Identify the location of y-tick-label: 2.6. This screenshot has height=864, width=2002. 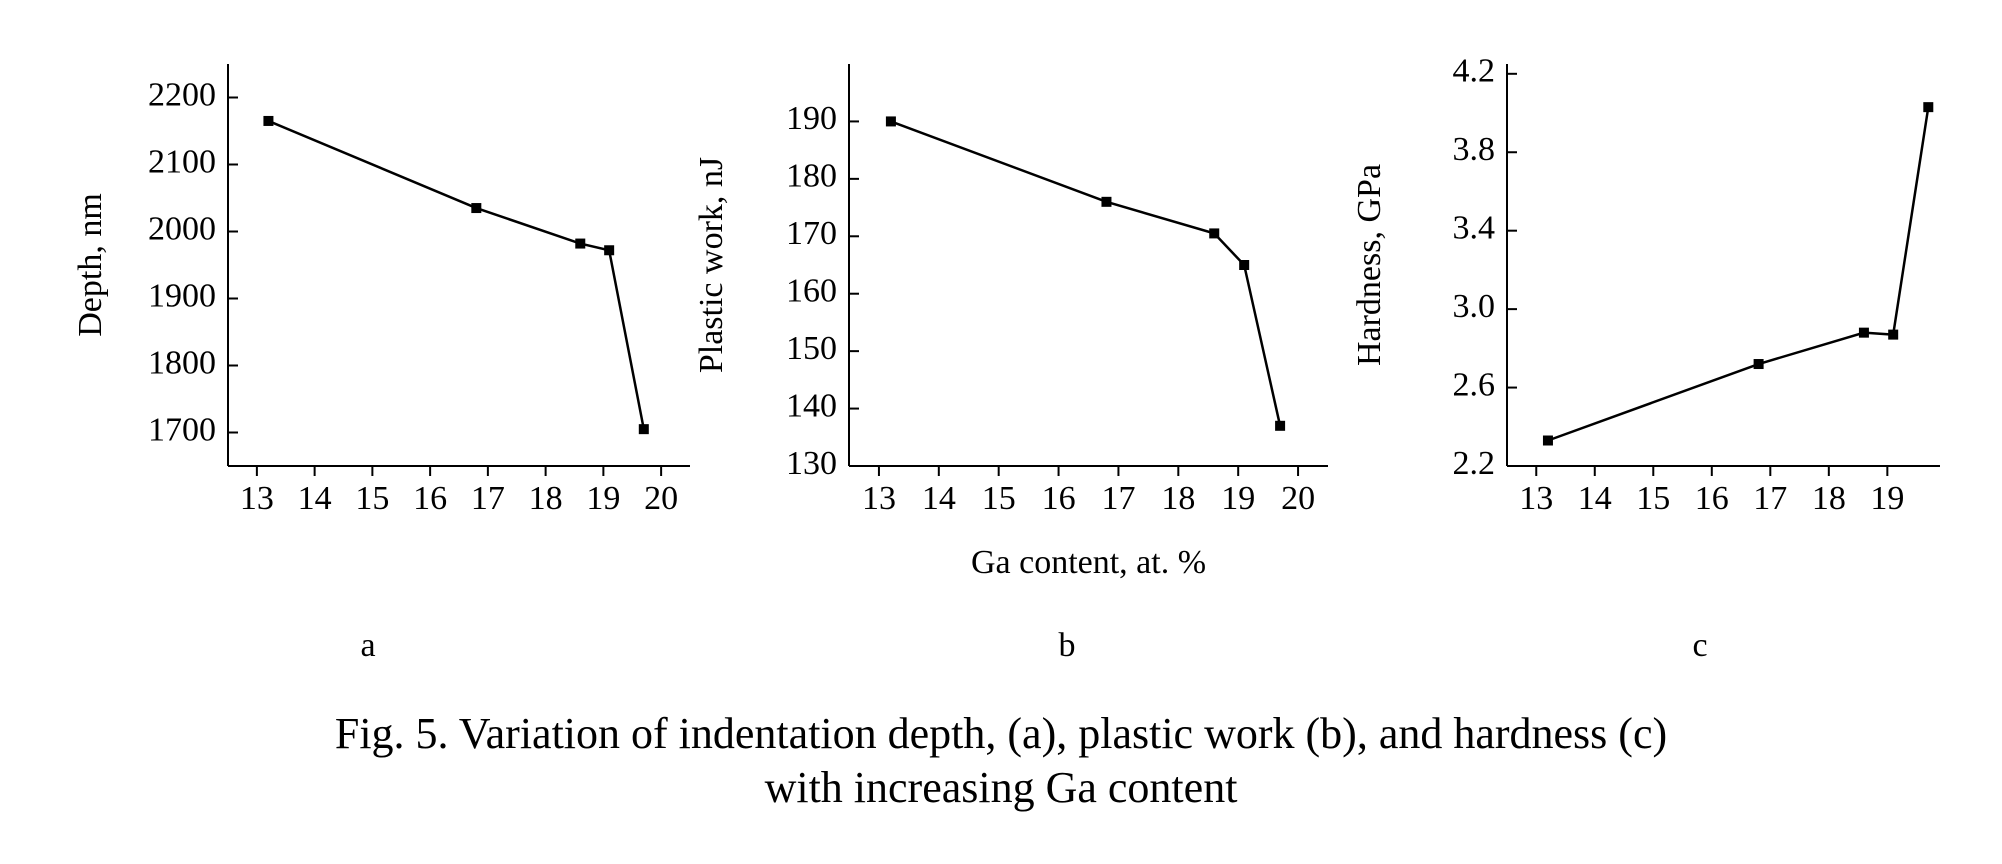
(1474, 384).